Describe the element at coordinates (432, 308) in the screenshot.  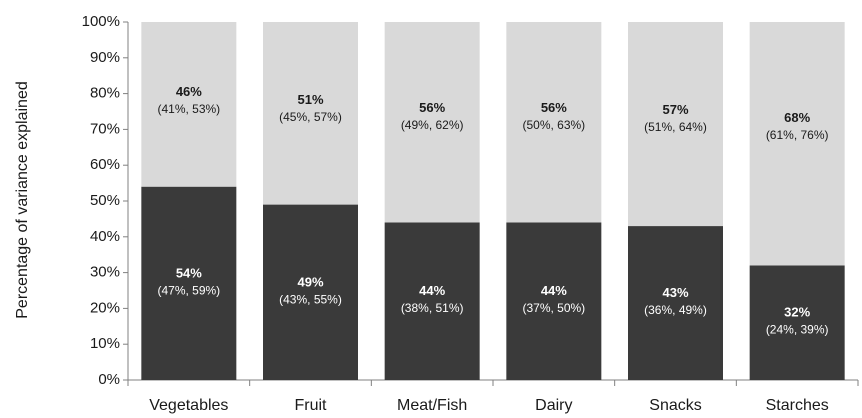
I see `ci-label: (38%, 51%)` at that location.